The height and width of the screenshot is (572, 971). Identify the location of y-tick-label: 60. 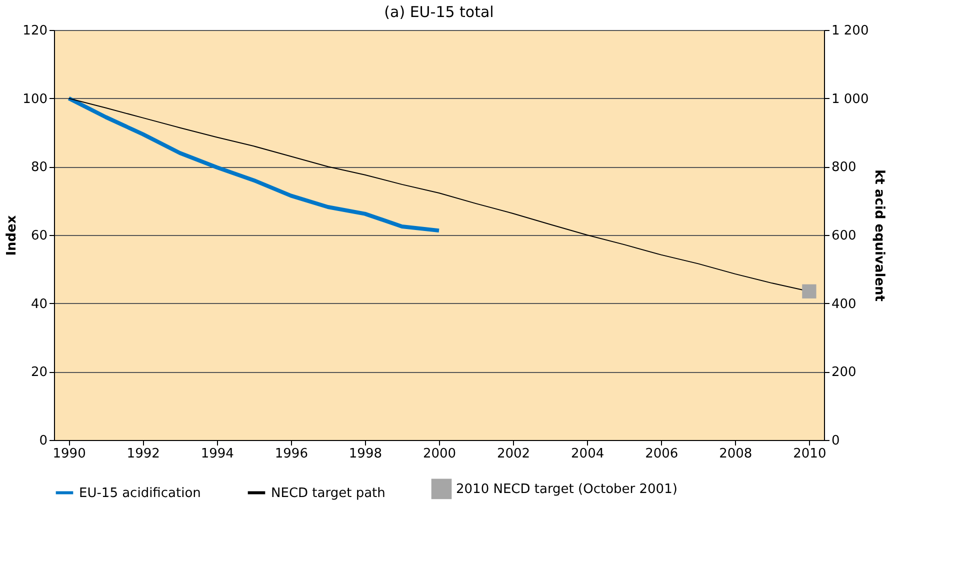
(39, 236).